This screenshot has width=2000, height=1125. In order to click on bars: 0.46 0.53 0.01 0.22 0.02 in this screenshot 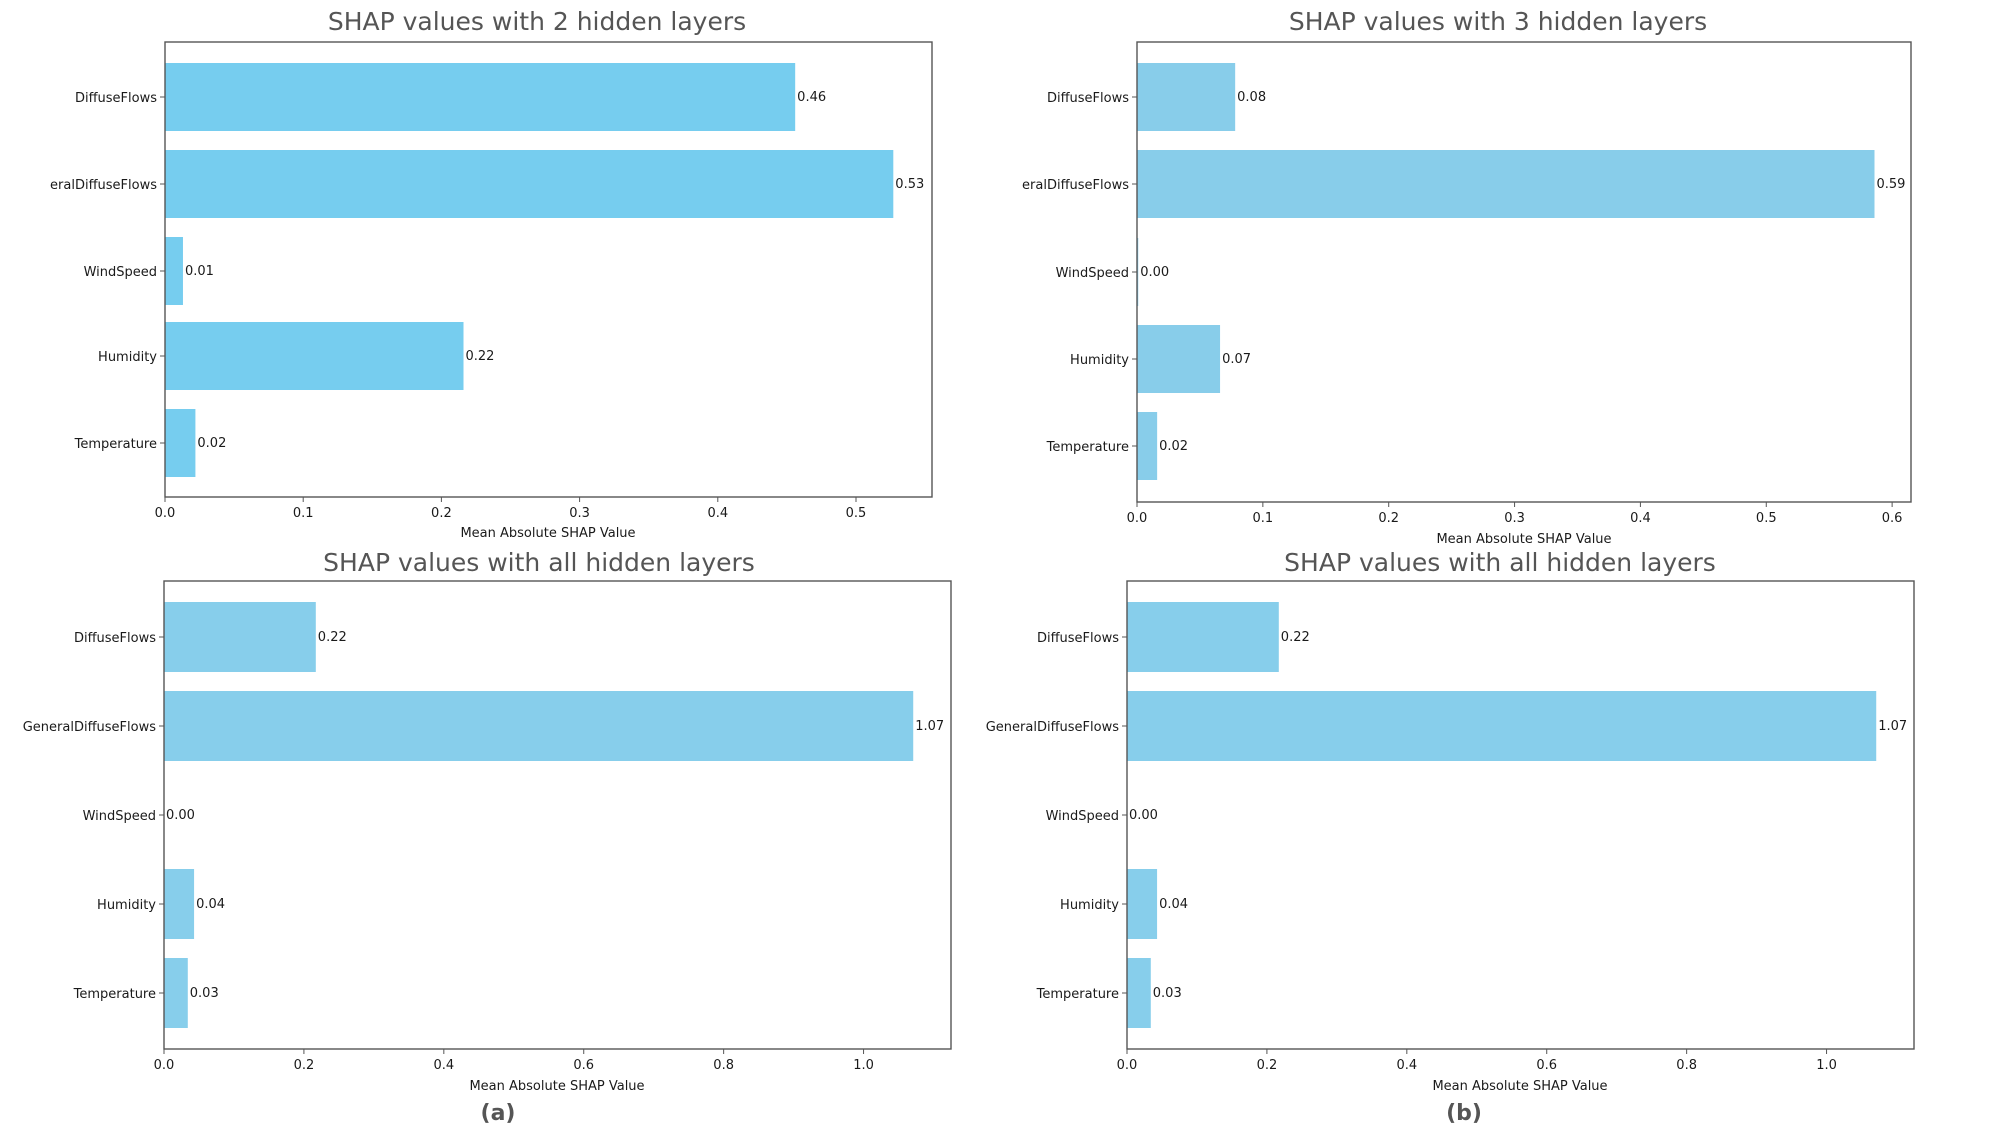, I will do `click(544, 270)`.